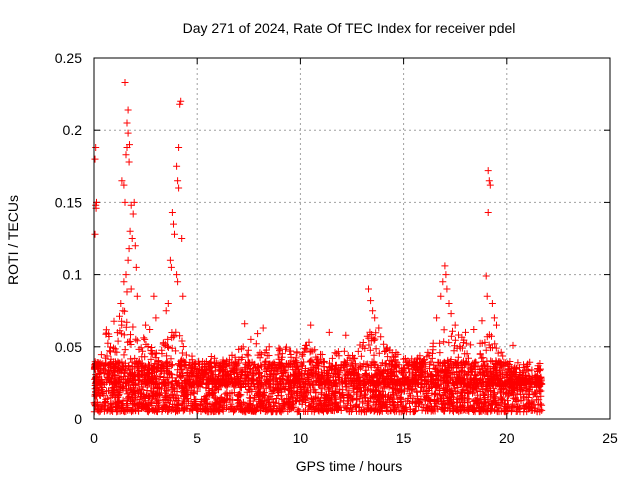  Describe the element at coordinates (13, 240) in the screenshot. I see `y-axis-label: ROTI / TECUs` at that location.